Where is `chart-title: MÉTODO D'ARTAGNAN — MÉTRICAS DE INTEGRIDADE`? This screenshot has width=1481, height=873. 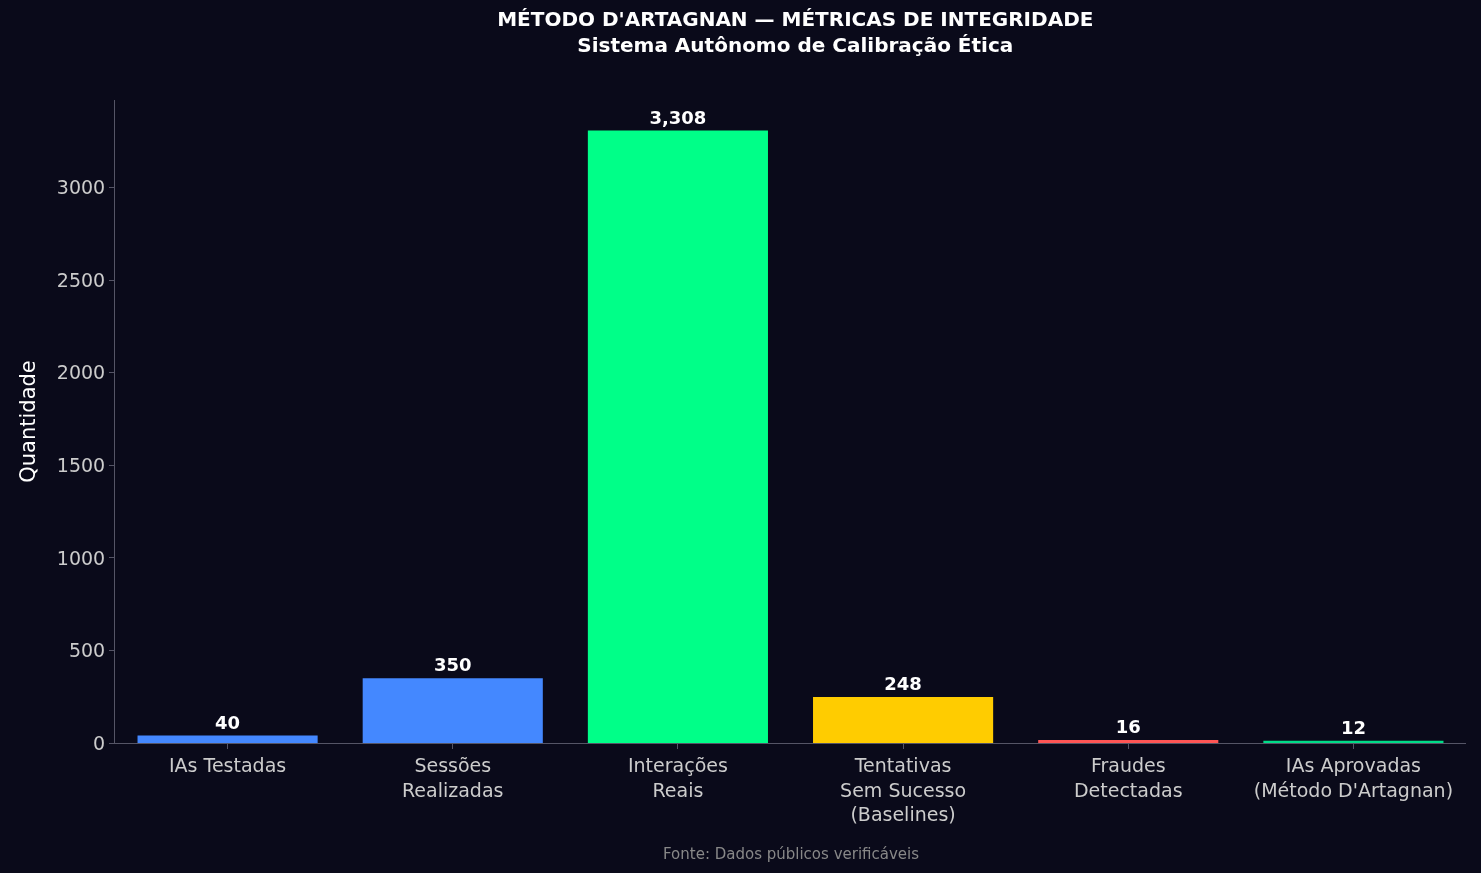 chart-title: MÉTODO D'ARTAGNAN — MÉTRICAS DE INTEGRIDADE is located at coordinates (795, 19).